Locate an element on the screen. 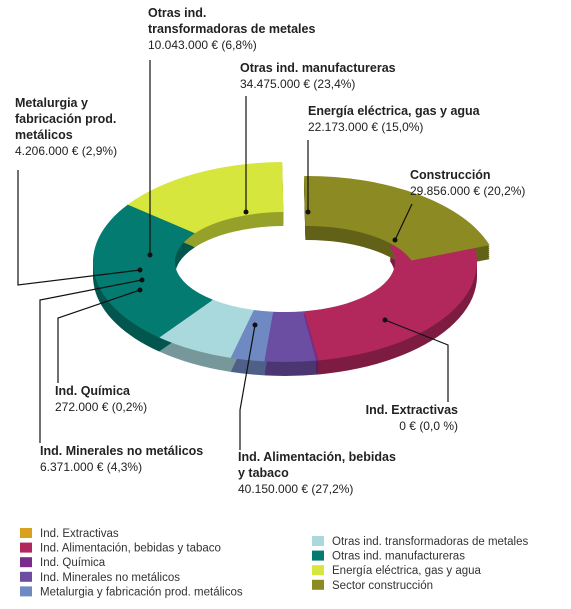  callout-value: 29.856.000 € (20,2%) is located at coordinates (467, 191).